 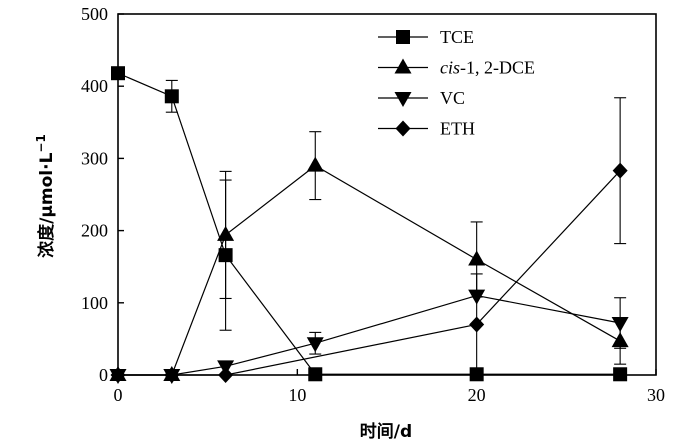 What do you see at coordinates (297, 395) in the screenshot?
I see `x-tick-label: 10` at bounding box center [297, 395].